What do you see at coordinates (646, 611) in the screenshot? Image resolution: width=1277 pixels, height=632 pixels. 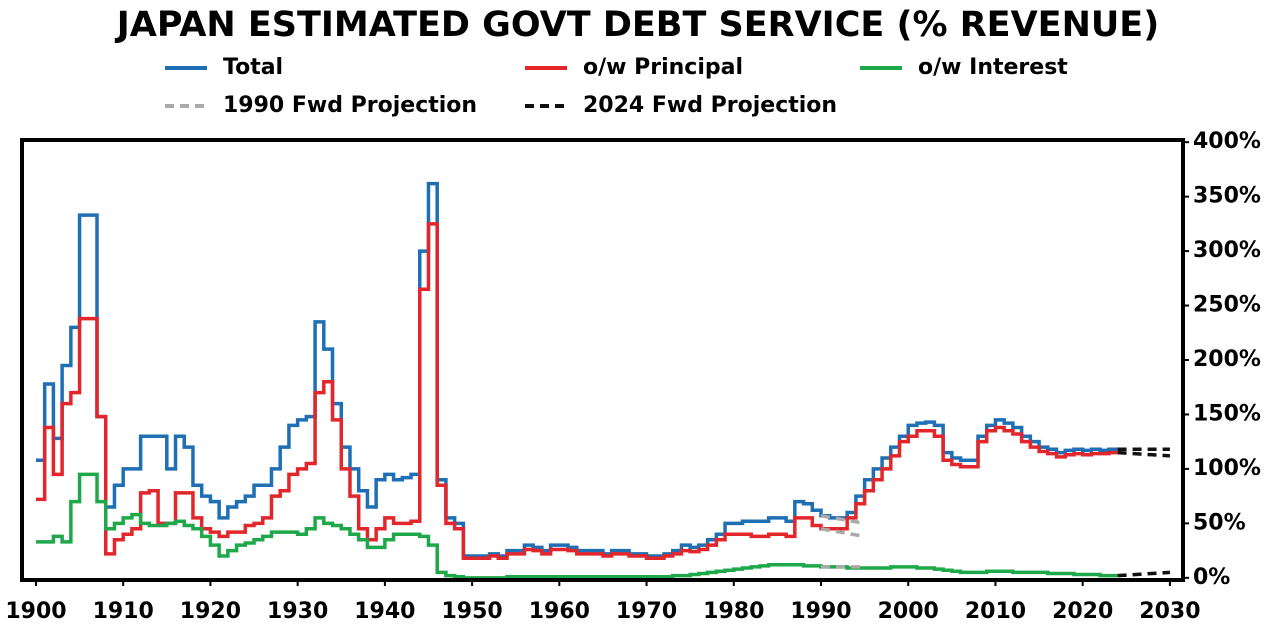 I see `x-tick-label: 1970` at bounding box center [646, 611].